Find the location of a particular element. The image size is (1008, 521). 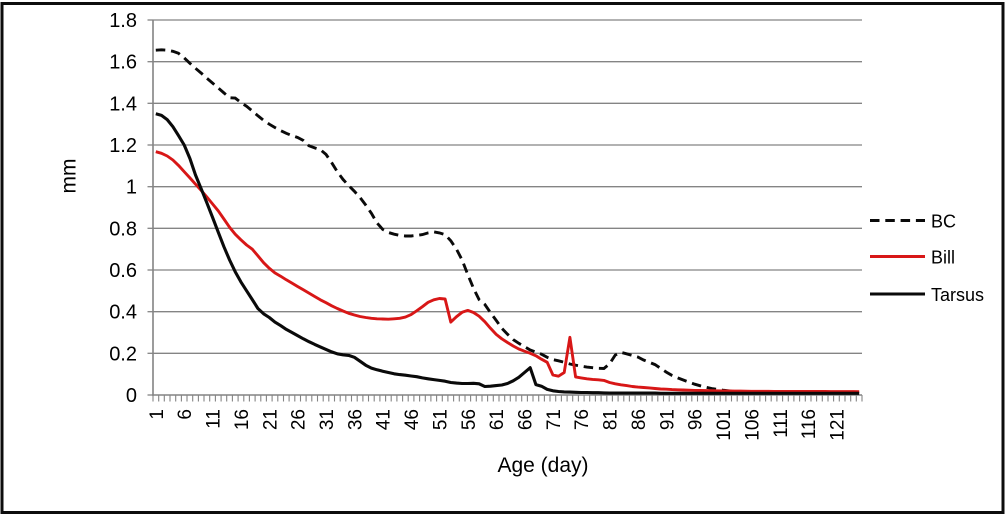

svg-text: 0.4 is located at coordinates (123, 313).